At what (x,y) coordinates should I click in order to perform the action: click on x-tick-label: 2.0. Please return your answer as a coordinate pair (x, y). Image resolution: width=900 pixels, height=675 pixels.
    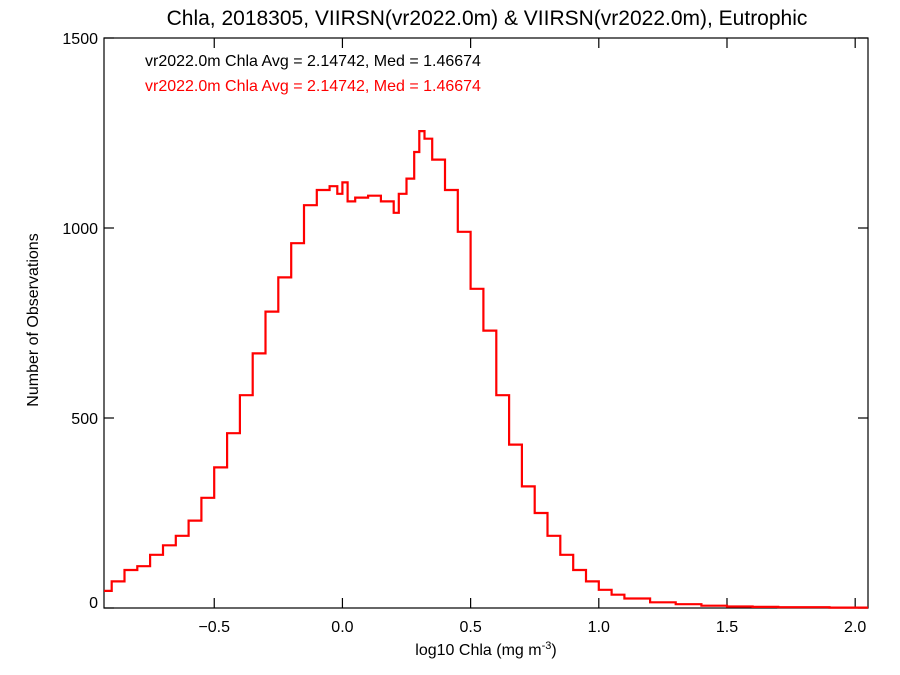
    Looking at the image, I should click on (855, 627).